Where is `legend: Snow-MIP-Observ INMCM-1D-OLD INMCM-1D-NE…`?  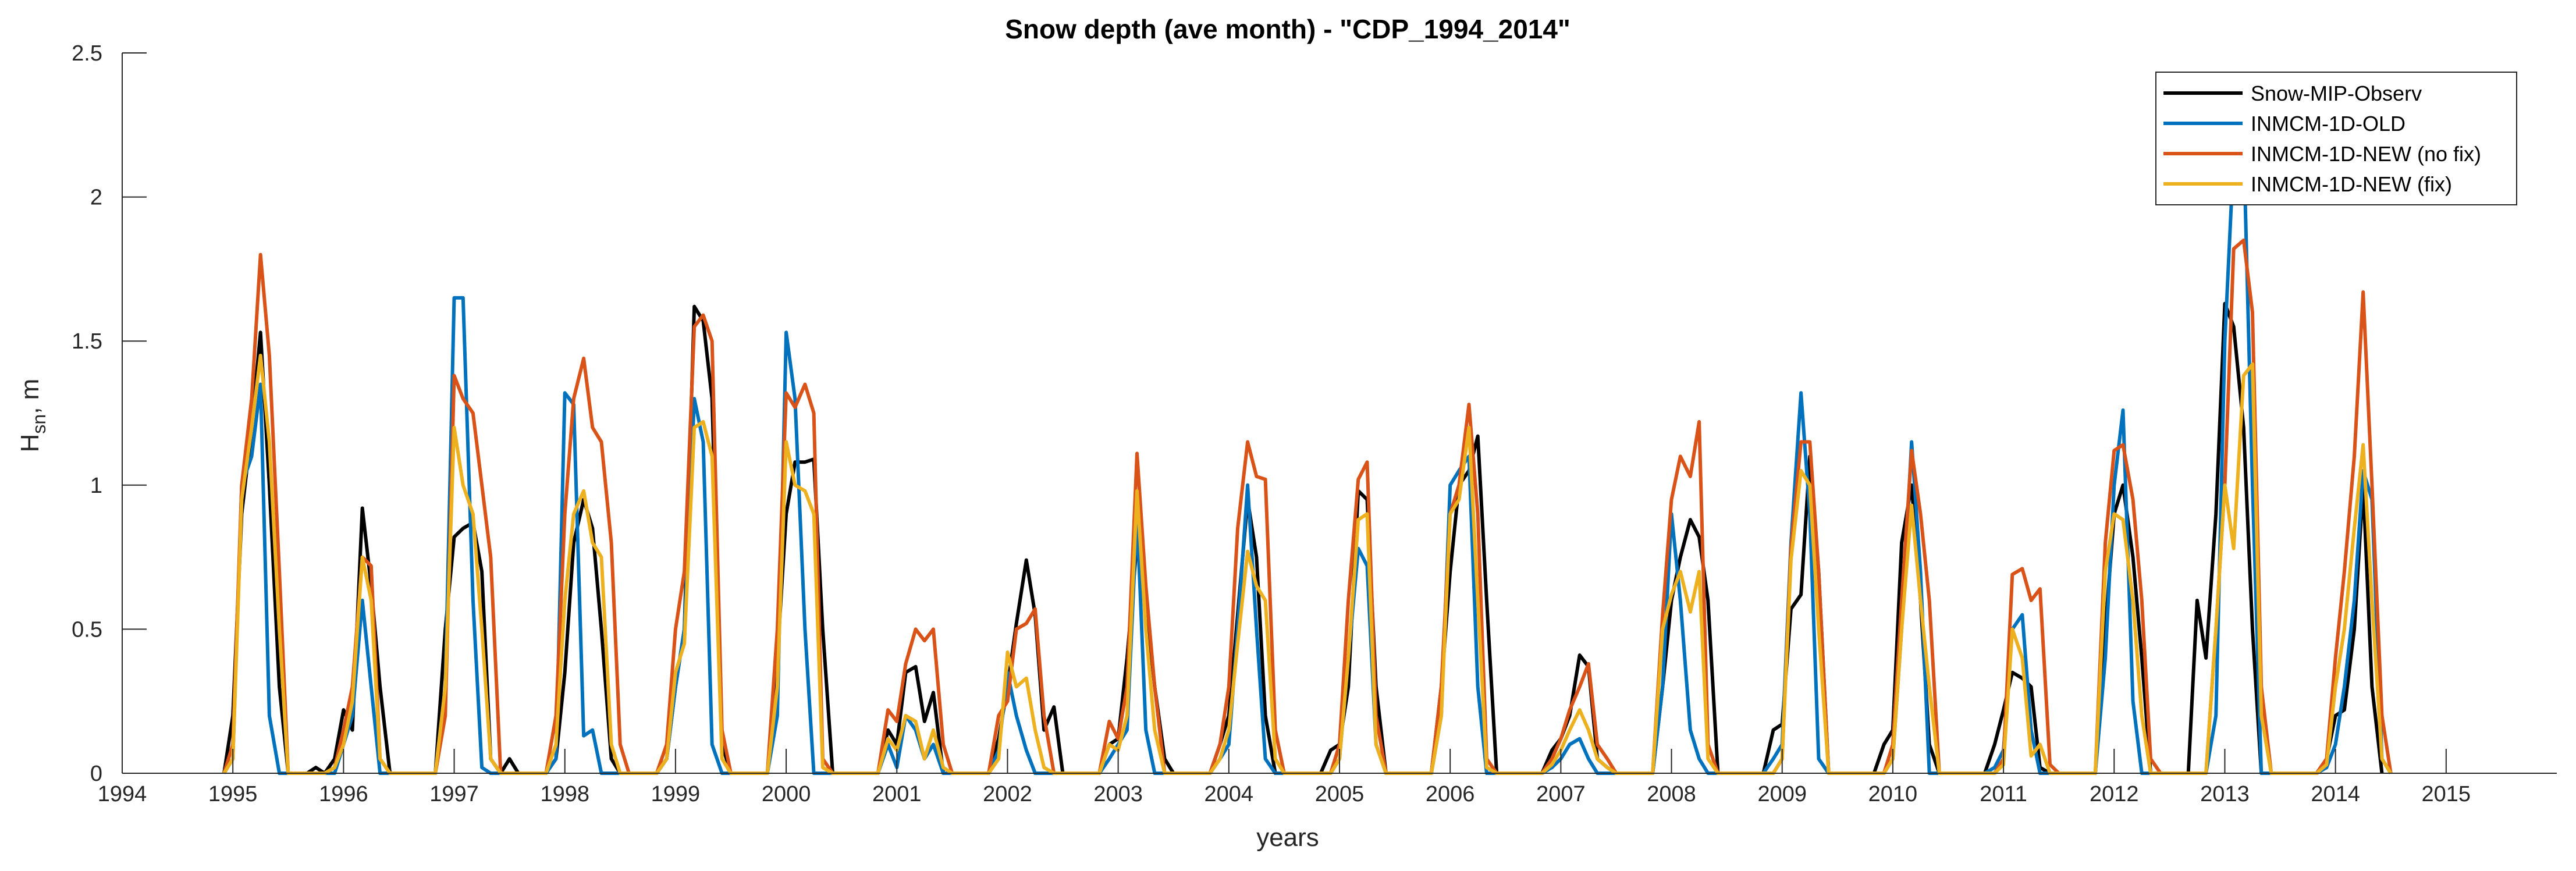 legend: Snow-MIP-Observ INMCM-1D-OLD INMCM-1D-NE… is located at coordinates (2336, 138).